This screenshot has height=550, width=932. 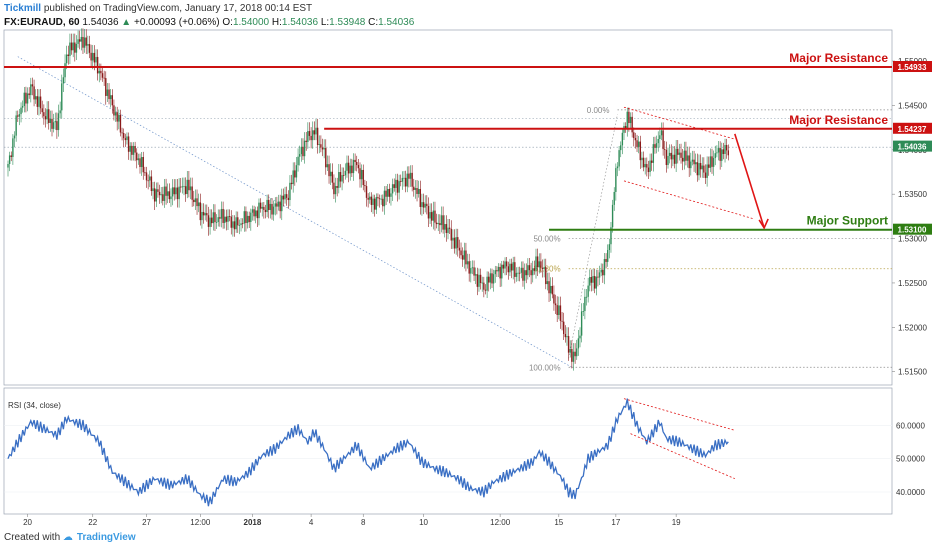 I want to click on tradingview-link: TradingView, so click(x=106, y=537).